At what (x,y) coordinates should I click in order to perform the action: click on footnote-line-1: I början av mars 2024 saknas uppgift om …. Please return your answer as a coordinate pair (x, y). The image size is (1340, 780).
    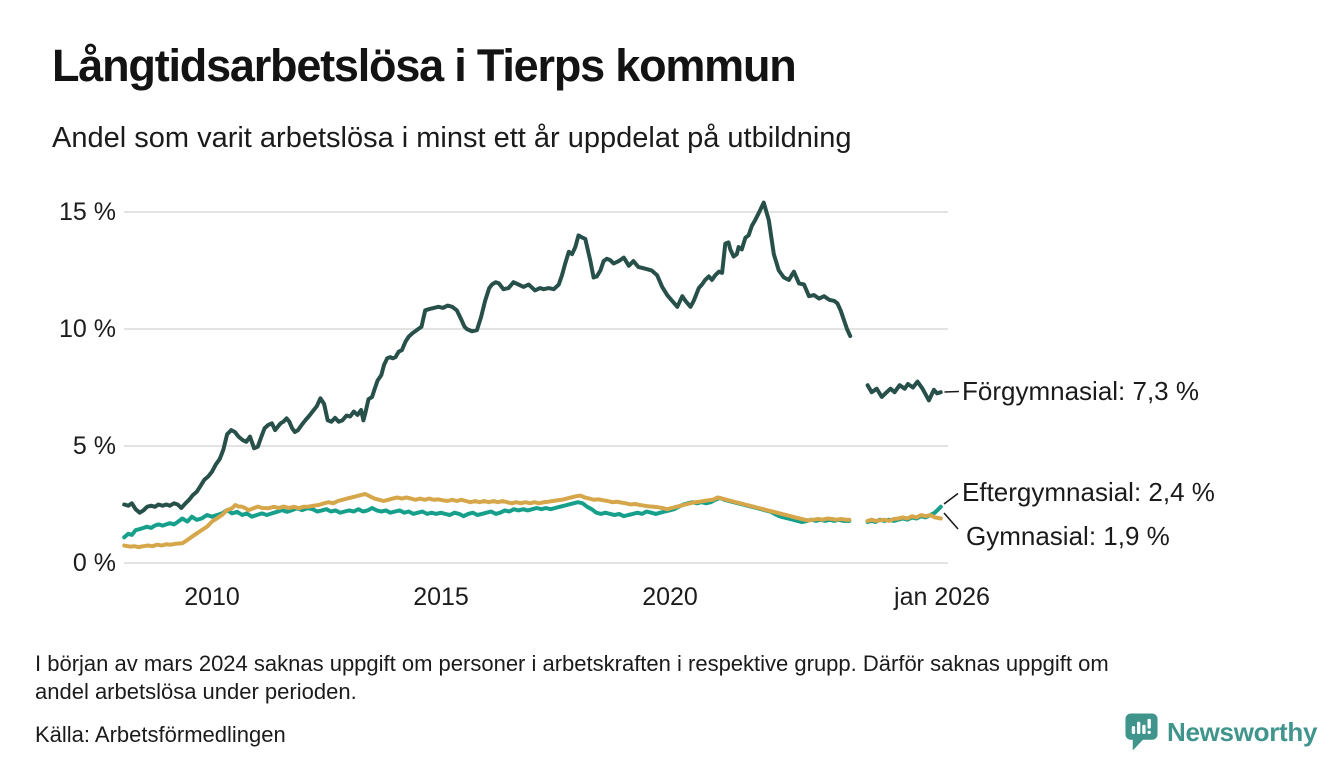
    Looking at the image, I should click on (572, 663).